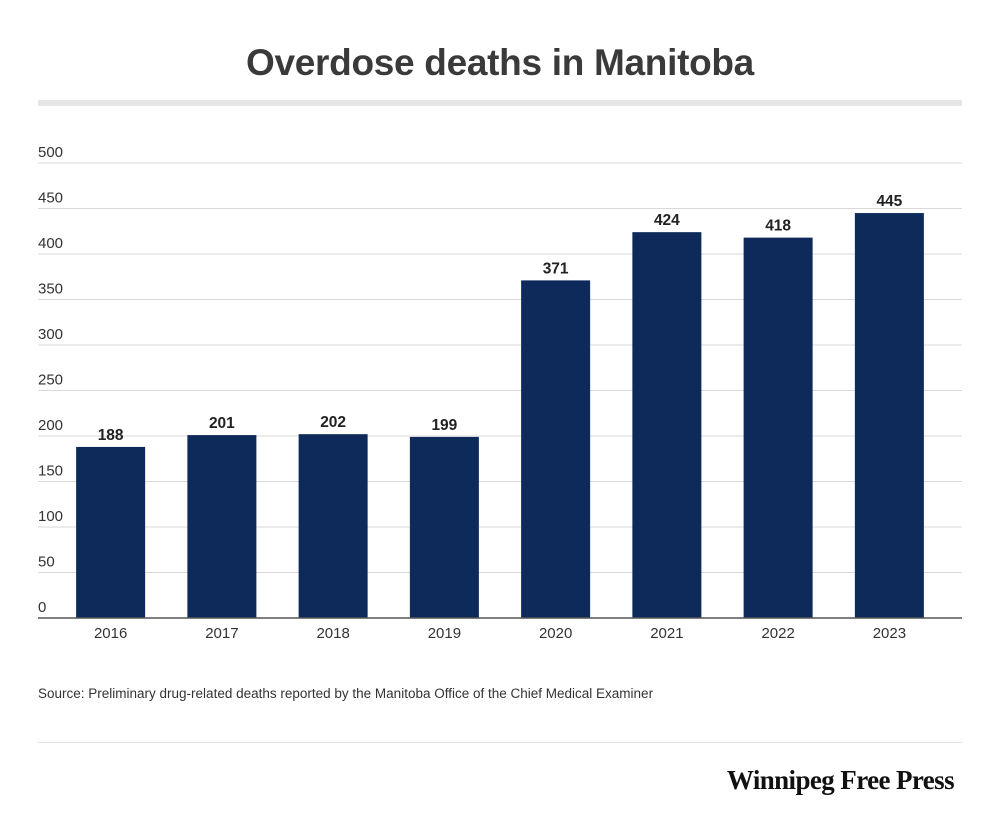 The image size is (1000, 821). I want to click on footer-divider, so click(500, 742).